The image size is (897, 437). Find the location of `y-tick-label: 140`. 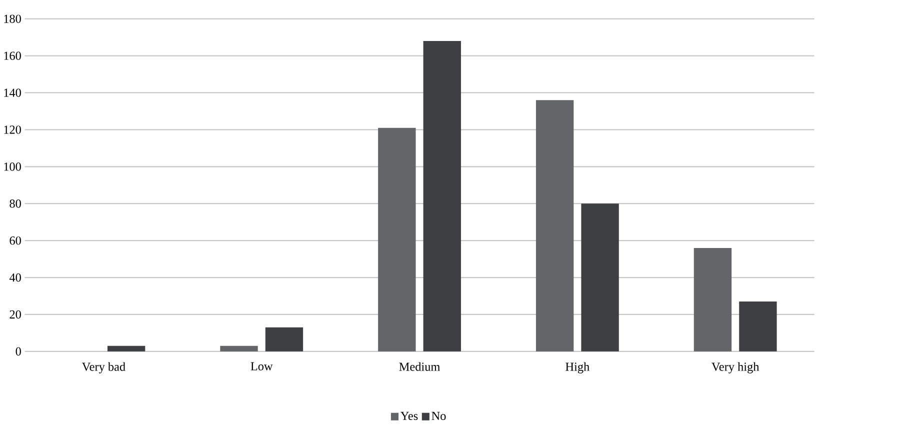

y-tick-label: 140 is located at coordinates (12, 92).